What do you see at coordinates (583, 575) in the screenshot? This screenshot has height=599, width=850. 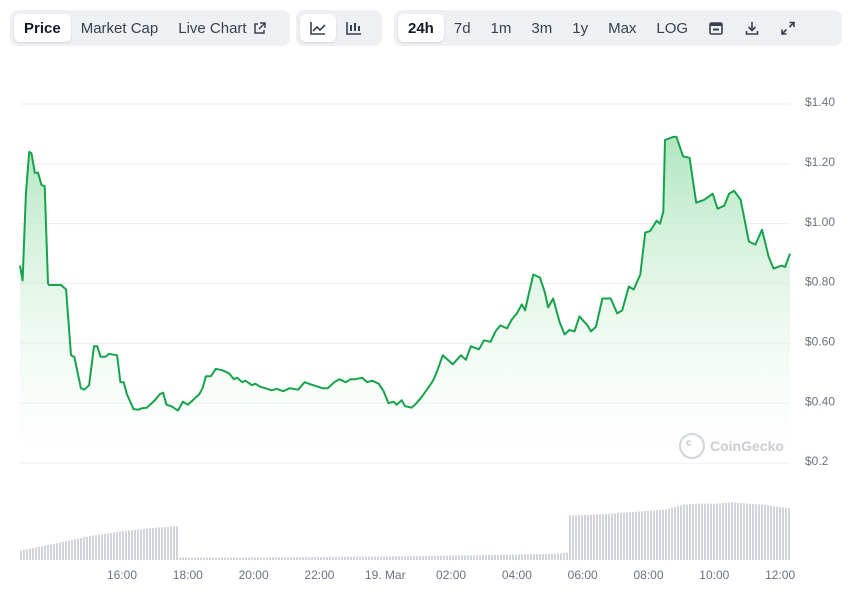 I see `x-tick-label: 06:00` at bounding box center [583, 575].